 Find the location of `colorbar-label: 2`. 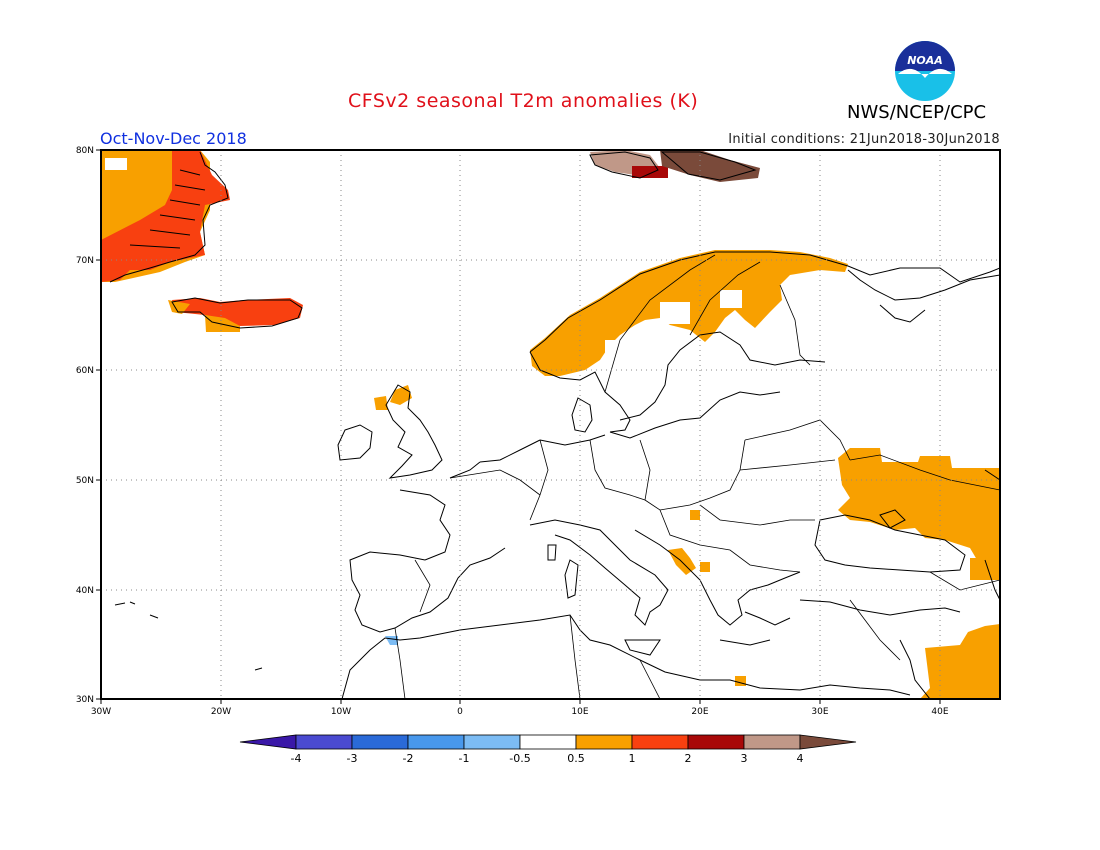

colorbar-label: 2 is located at coordinates (688, 758).